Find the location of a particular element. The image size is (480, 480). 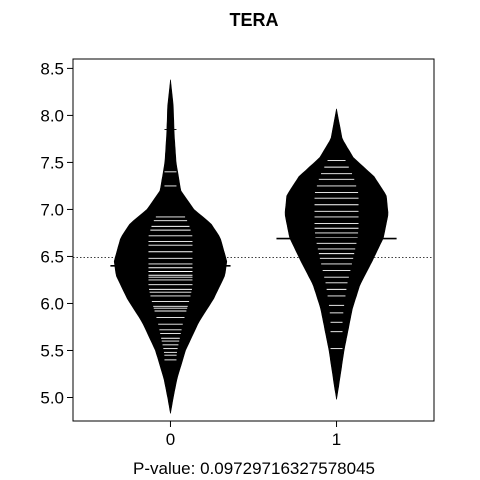

y-tick-label-6.5: 6.5 is located at coordinates (52, 256).